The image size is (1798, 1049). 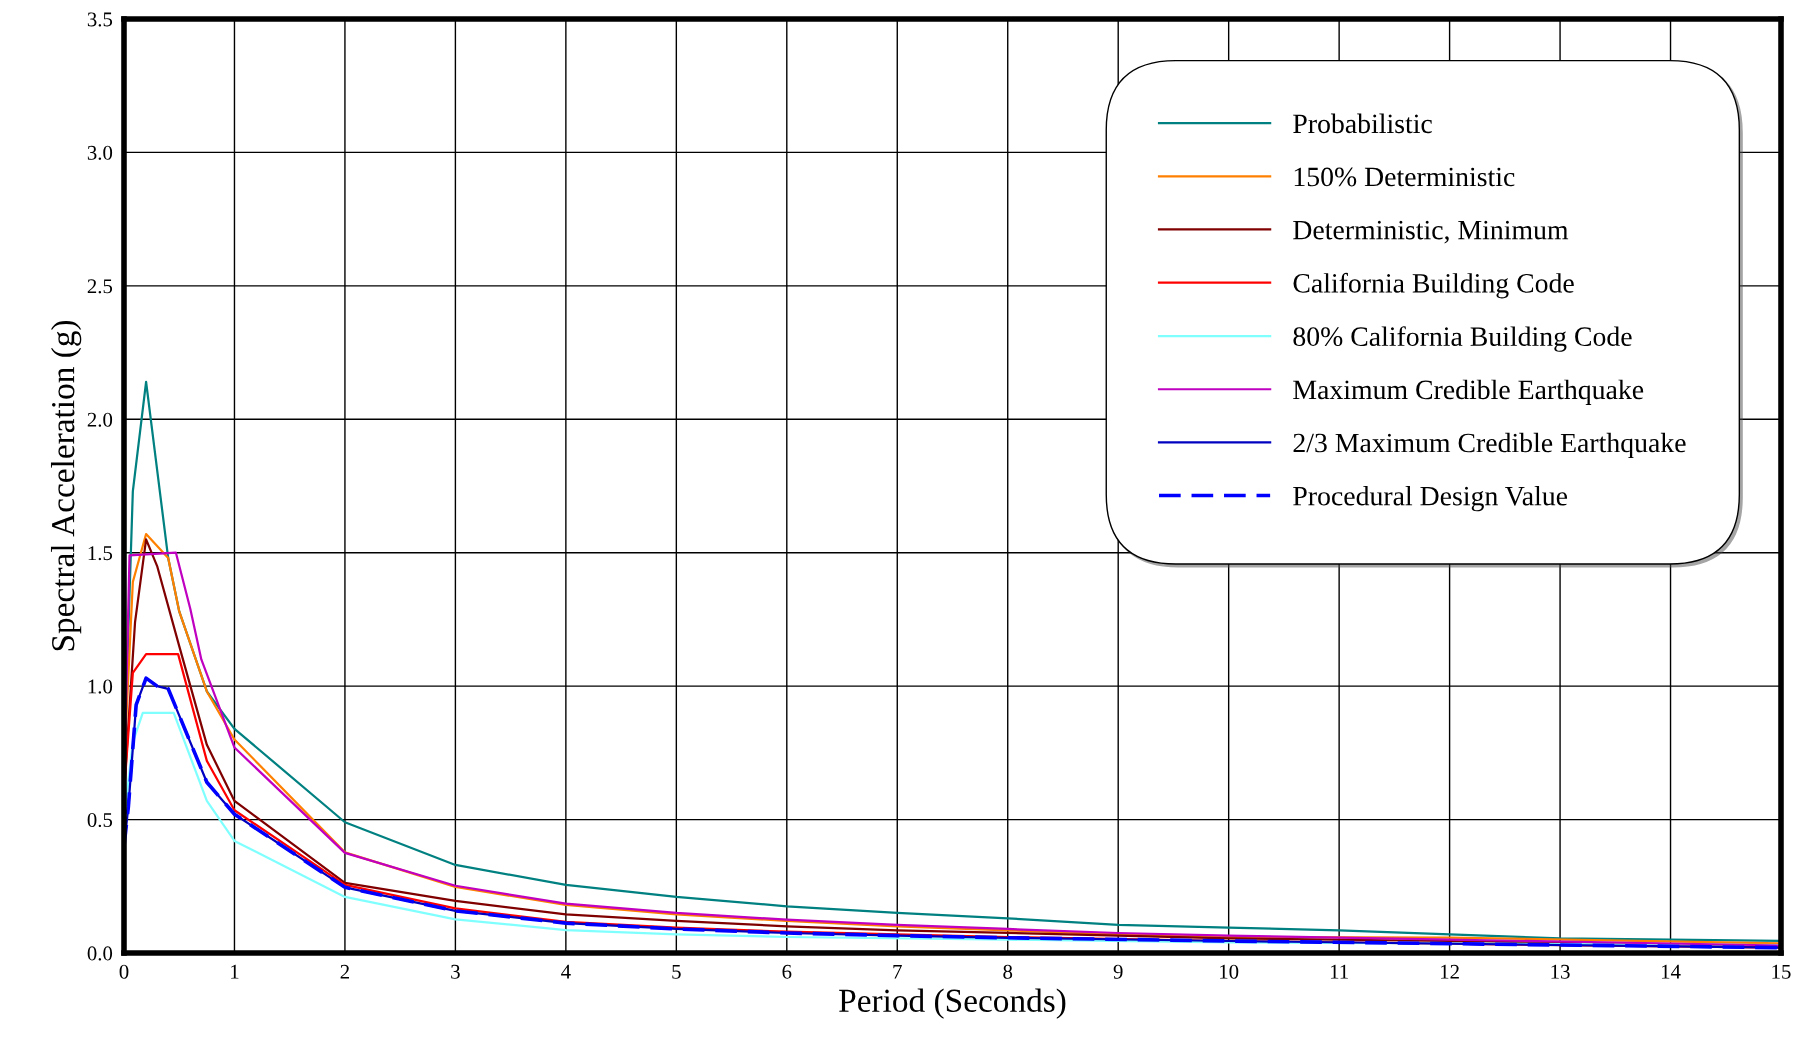 What do you see at coordinates (952, 1003) in the screenshot?
I see `x-axis-title: Period (Seconds)` at bounding box center [952, 1003].